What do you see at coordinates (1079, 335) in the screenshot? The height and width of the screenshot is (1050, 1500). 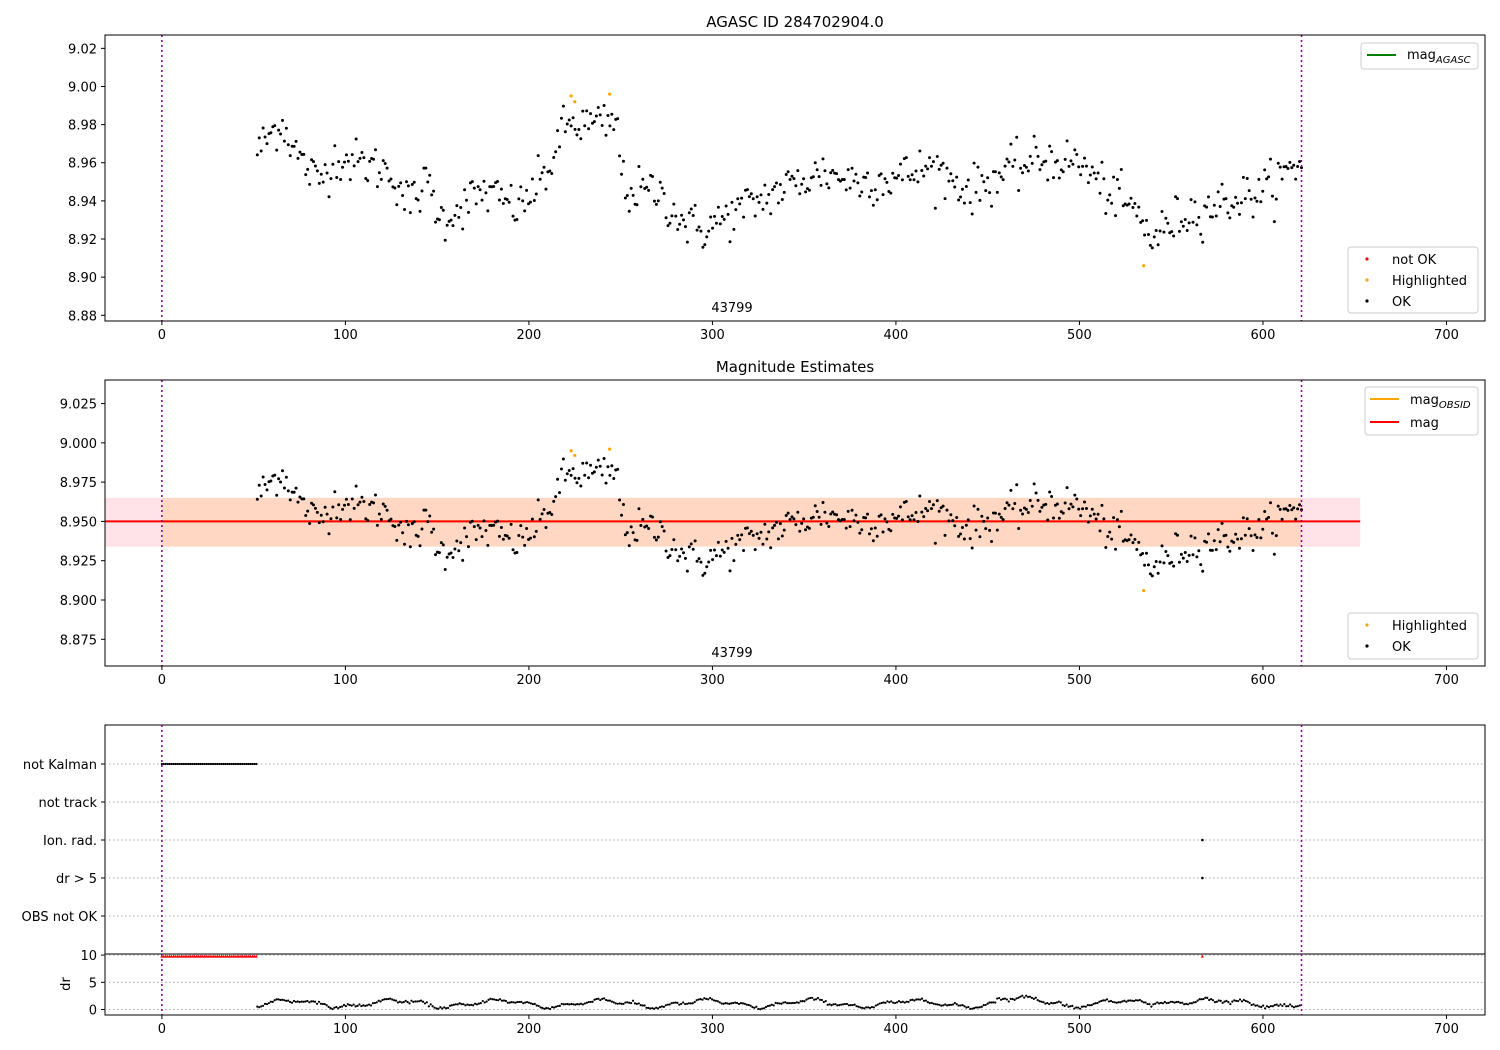 I see `top-xtick-label-500: 500` at bounding box center [1079, 335].